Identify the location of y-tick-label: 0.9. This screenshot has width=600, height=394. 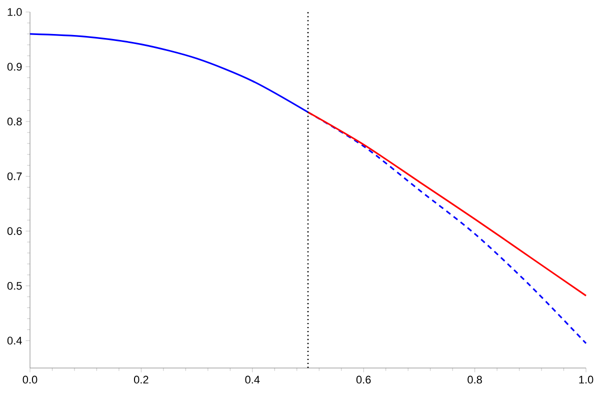
(14, 66).